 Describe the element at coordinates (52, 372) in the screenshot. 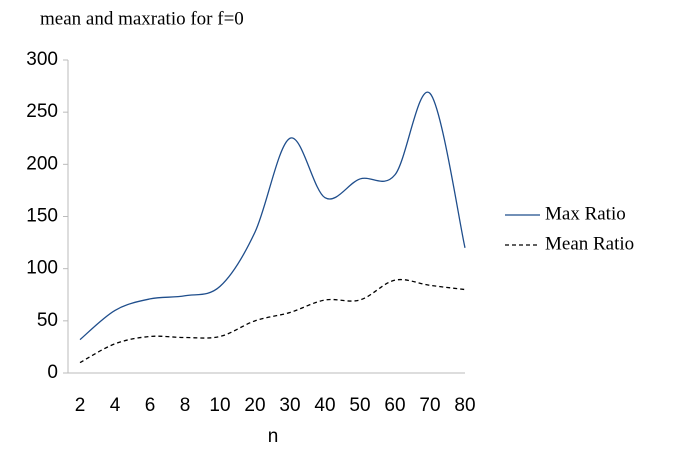

I see `y-tick-label: 0` at that location.